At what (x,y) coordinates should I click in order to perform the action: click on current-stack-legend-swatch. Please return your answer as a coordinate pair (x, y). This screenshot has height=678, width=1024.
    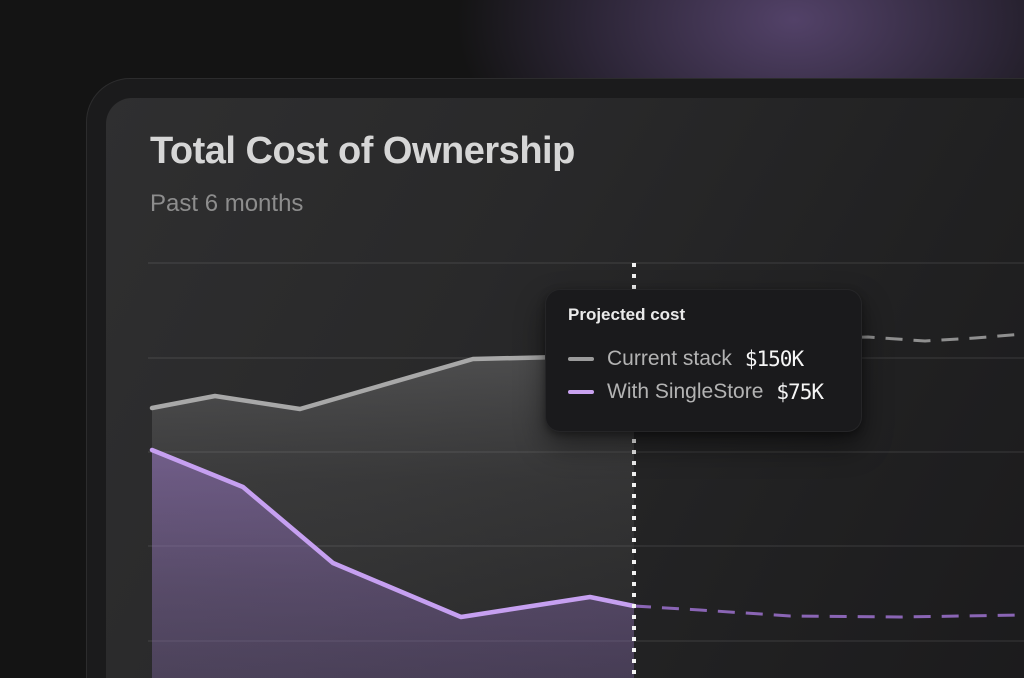
    Looking at the image, I should click on (581, 358).